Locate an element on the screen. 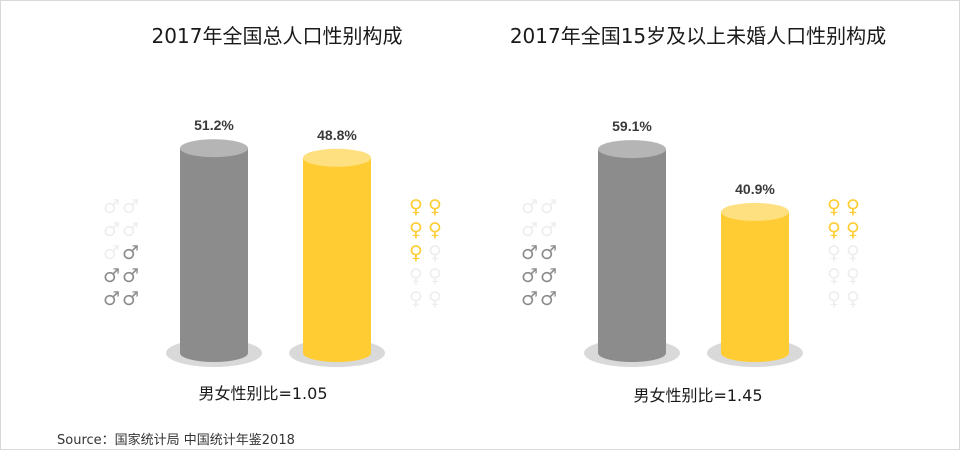 This screenshot has height=450, width=960. value-label: 48.8% is located at coordinates (337, 135).